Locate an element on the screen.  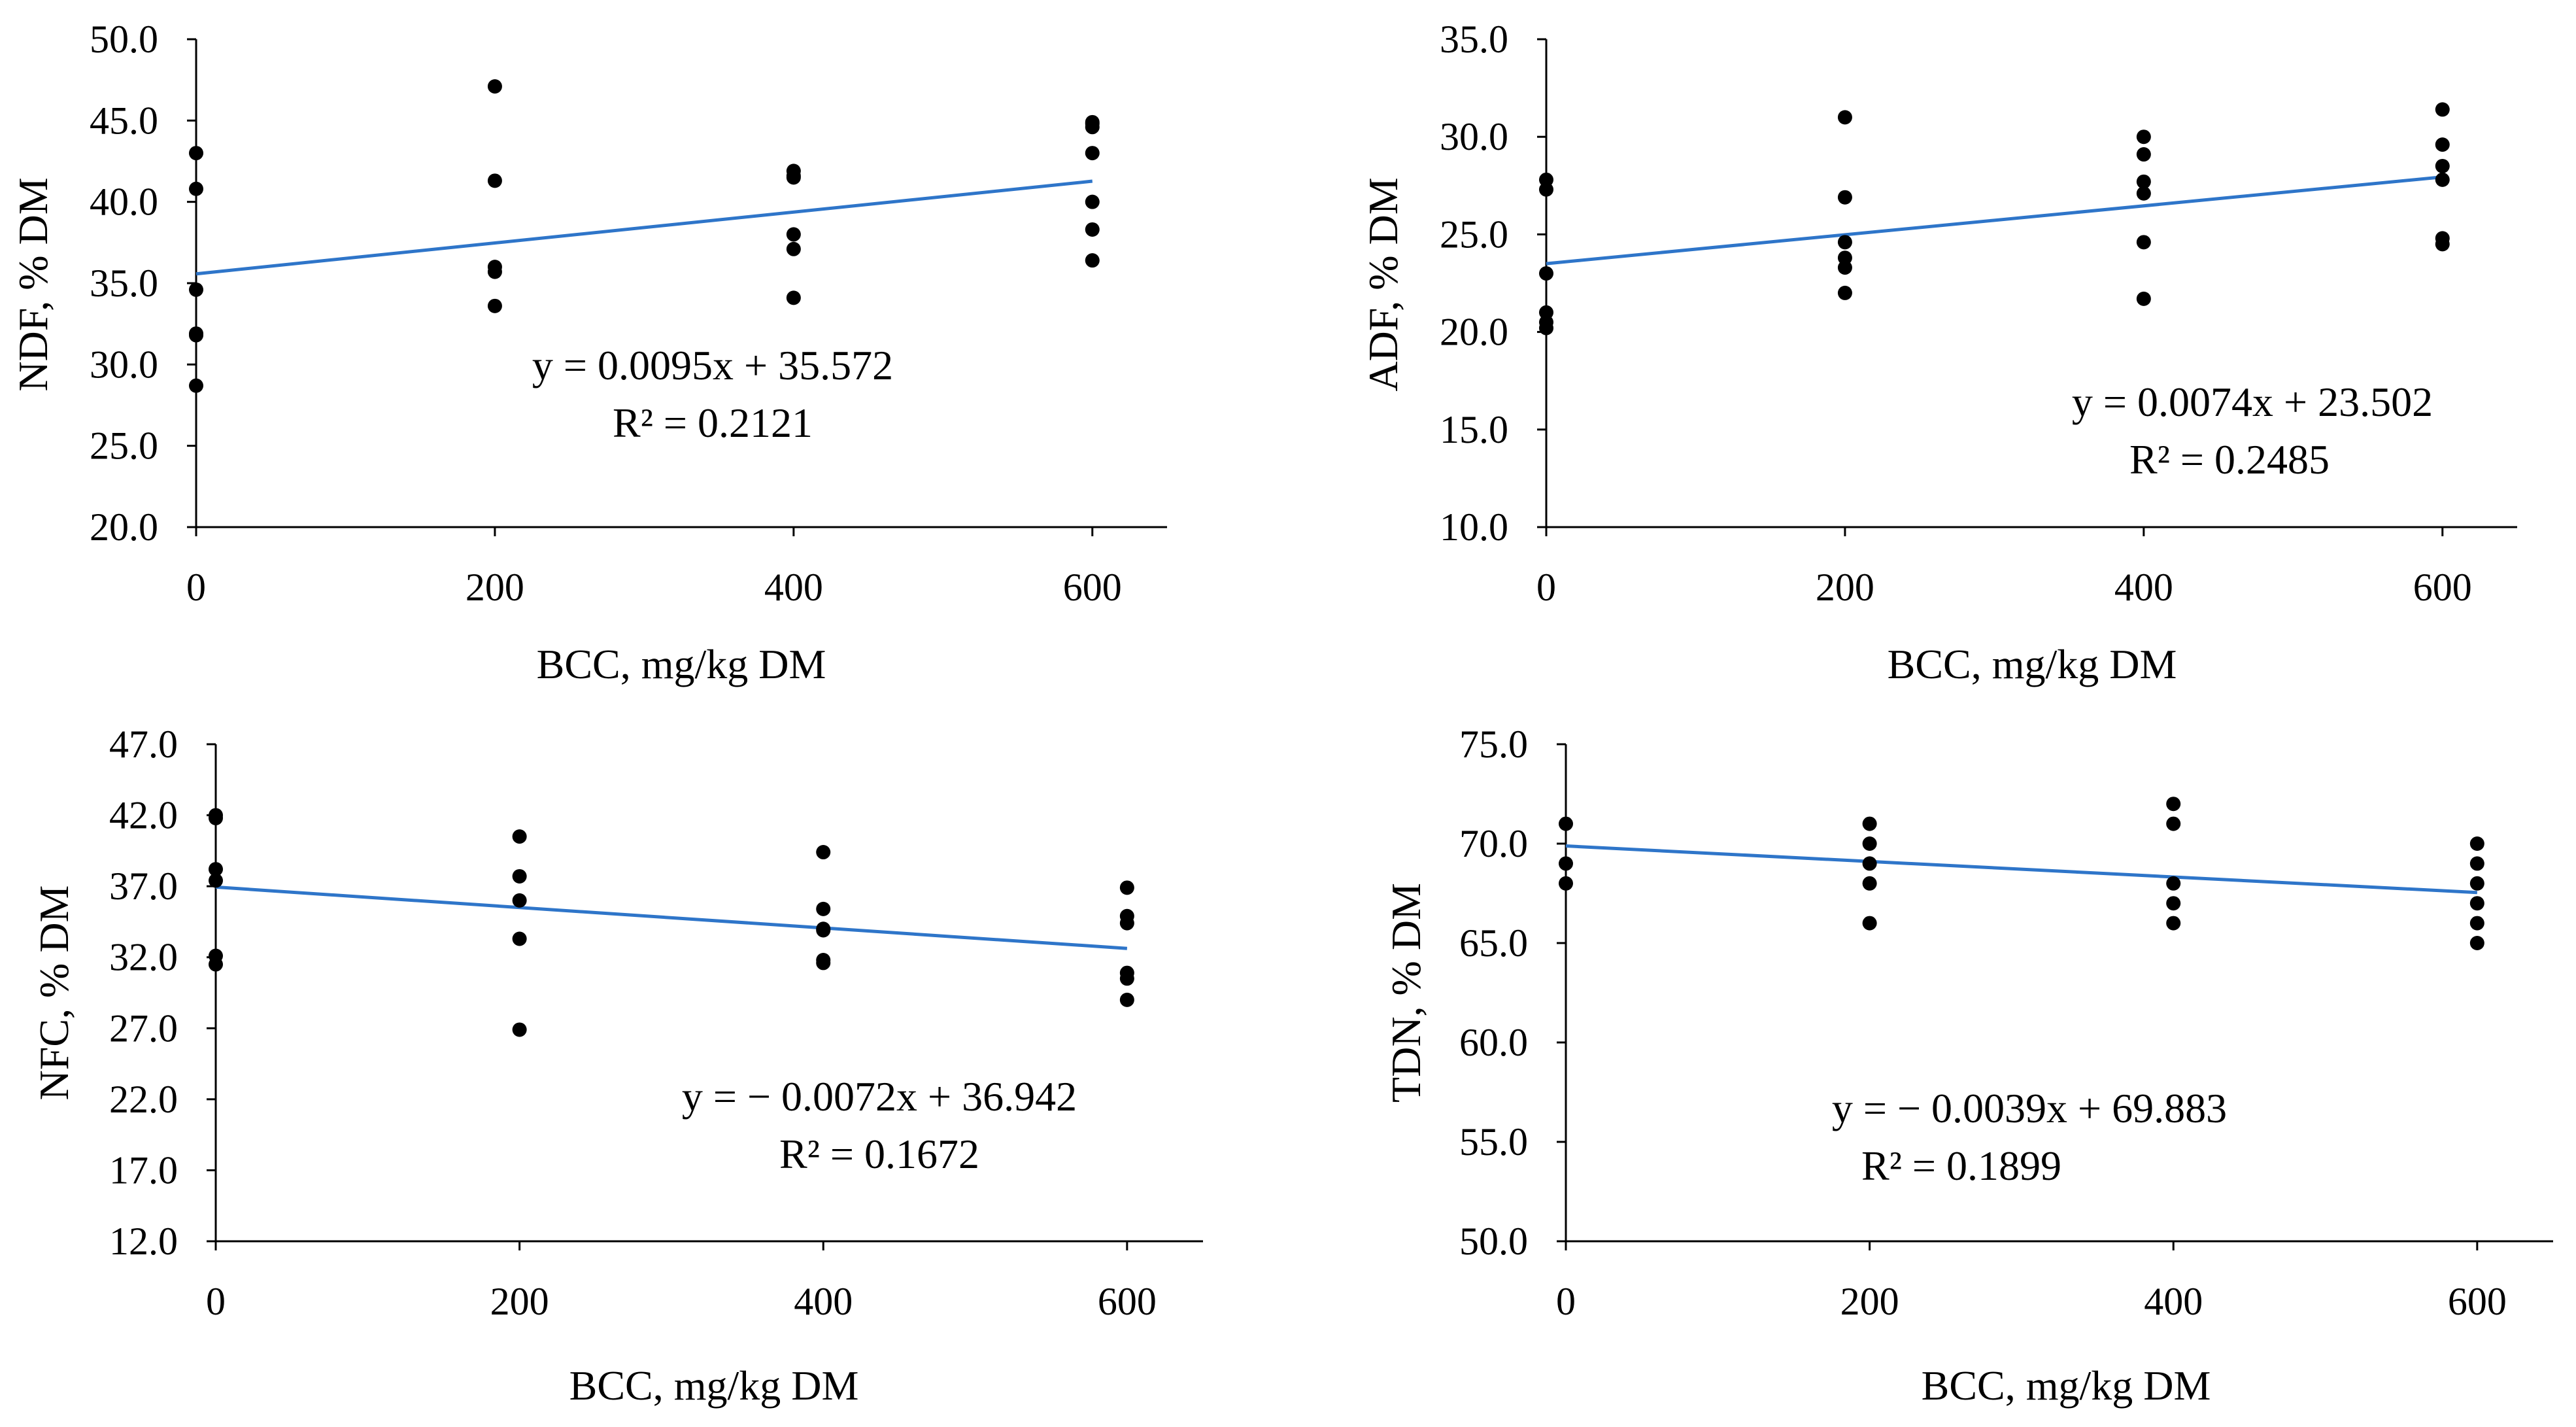
nfc-regression-equation: y = − 0.0072x + 36.942 is located at coordinates (879, 1096).